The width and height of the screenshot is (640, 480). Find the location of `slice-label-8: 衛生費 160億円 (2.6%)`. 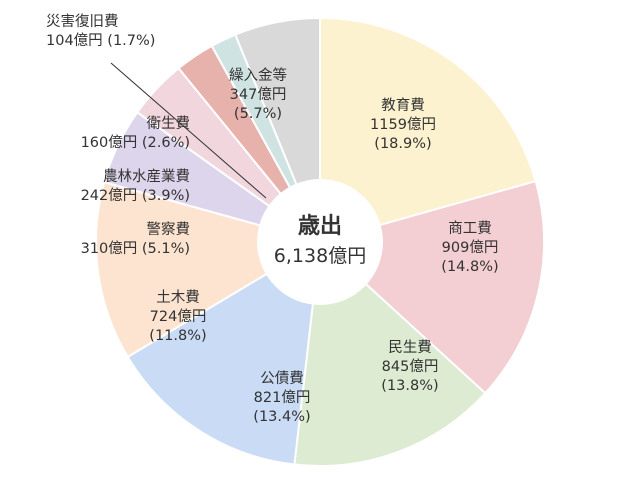

slice-label-8: 衛生費 160億円 (2.6%) is located at coordinates (135, 133).